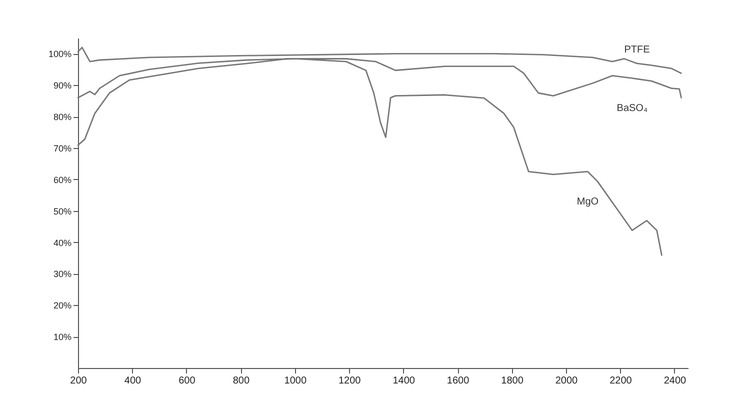  Describe the element at coordinates (62, 243) in the screenshot. I see `y-tick-label: 40%` at that location.